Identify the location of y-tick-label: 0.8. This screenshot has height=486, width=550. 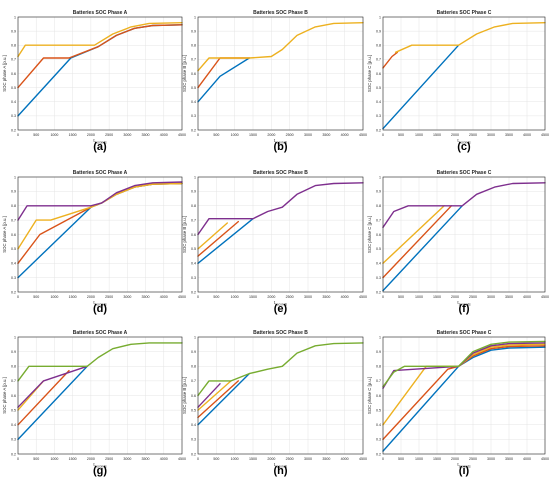
(13, 206).